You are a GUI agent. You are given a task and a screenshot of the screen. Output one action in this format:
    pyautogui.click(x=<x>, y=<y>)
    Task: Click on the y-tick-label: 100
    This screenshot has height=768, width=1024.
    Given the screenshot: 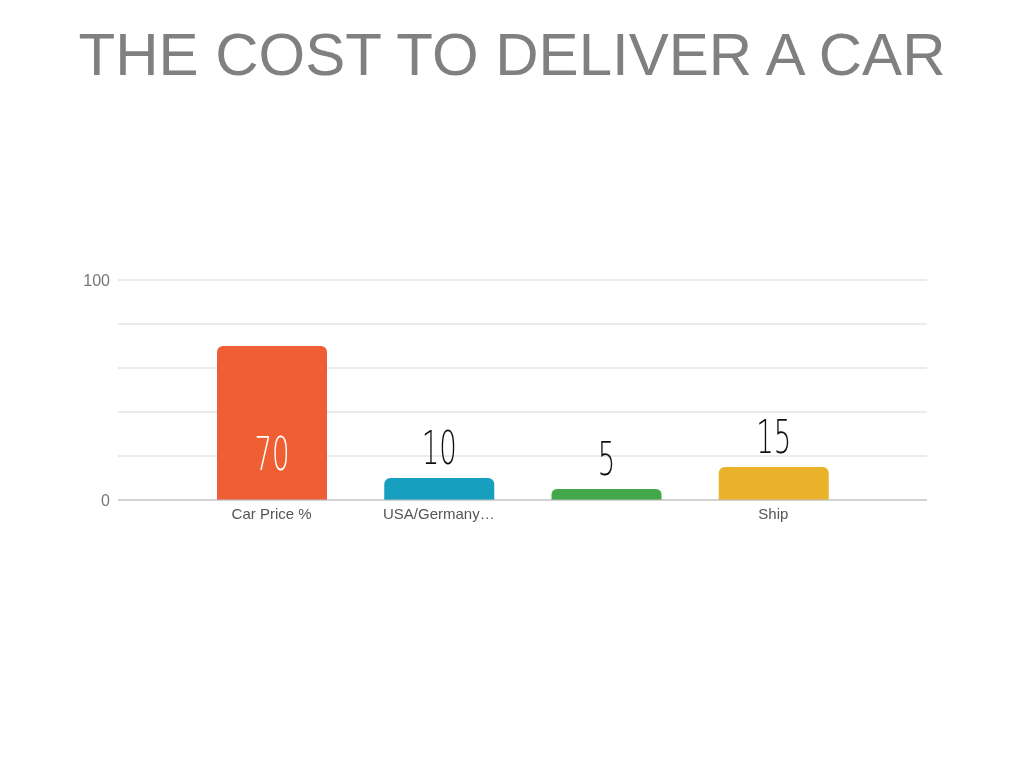 What is the action you would take?
    pyautogui.click(x=97, y=280)
    